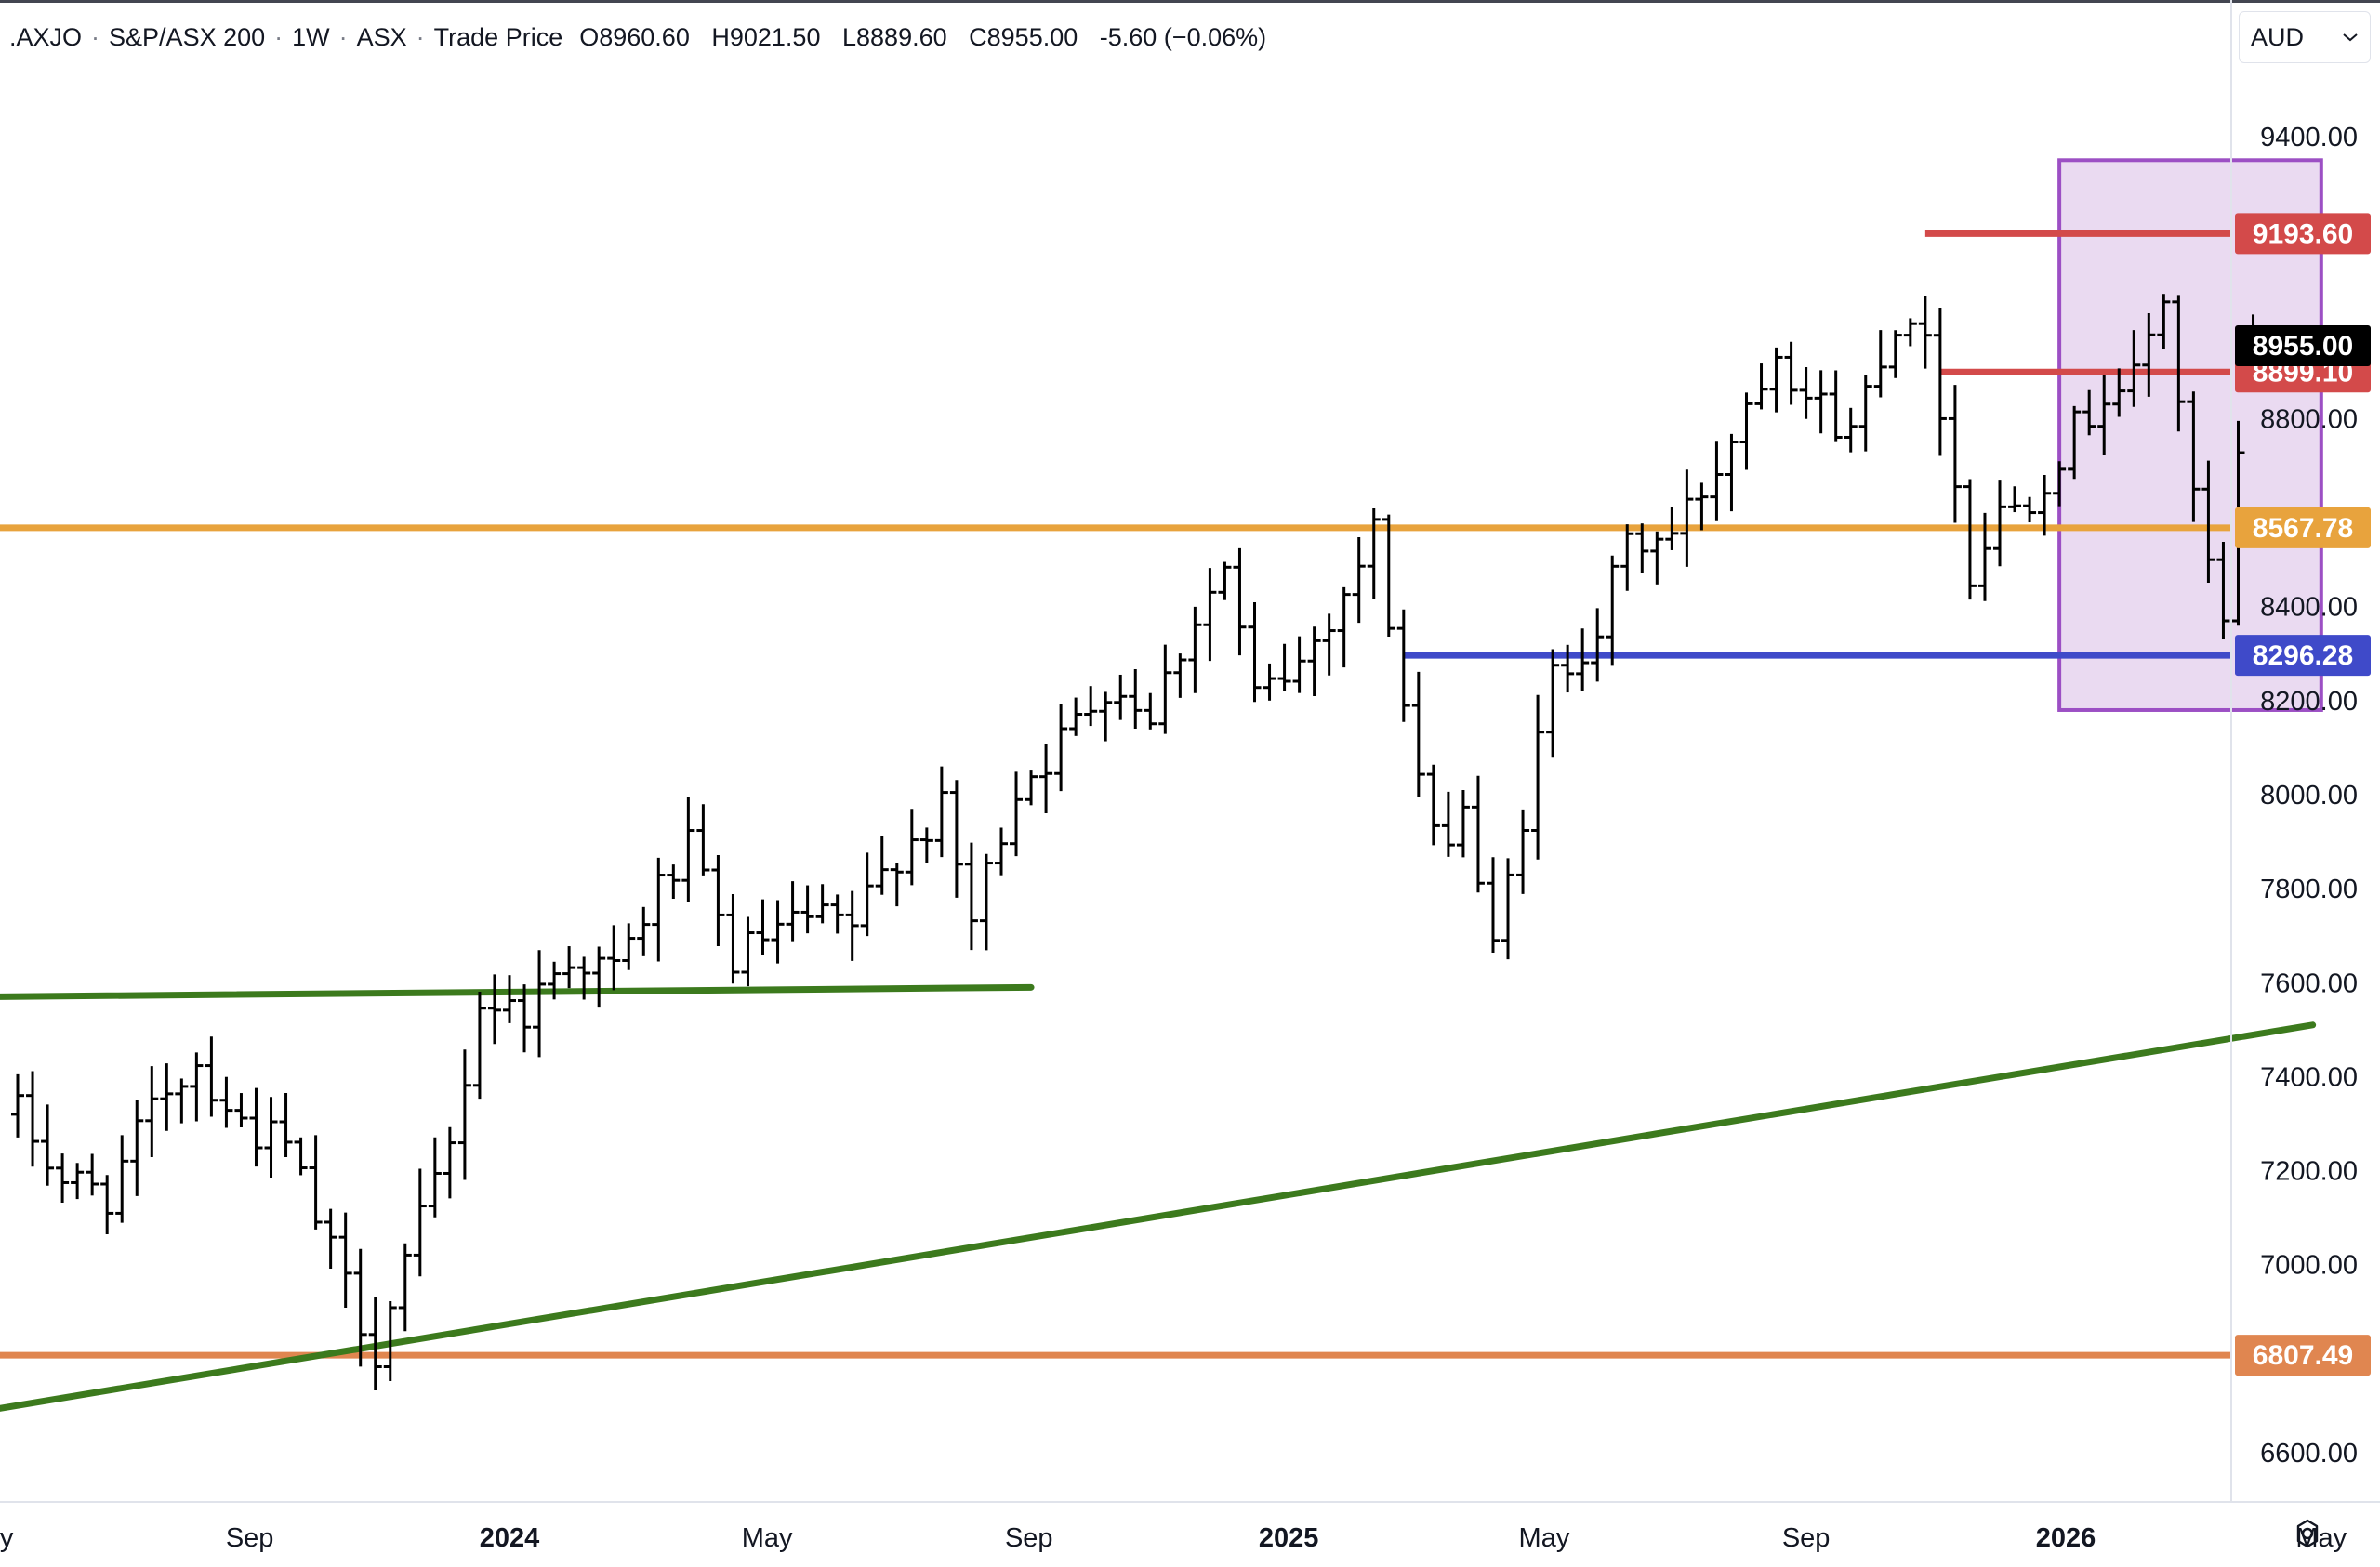 This screenshot has height=1567, width=2380. I want to click on top-rule, so click(1190, 1).